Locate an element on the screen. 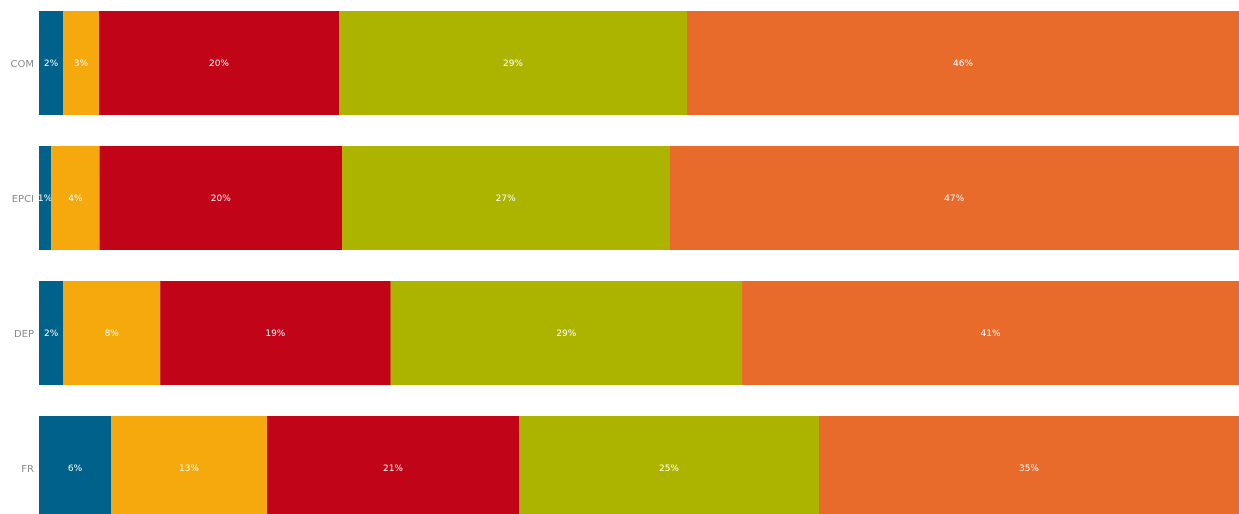 The image size is (1239, 514). data-label-com-3: 20% is located at coordinates (219, 64).